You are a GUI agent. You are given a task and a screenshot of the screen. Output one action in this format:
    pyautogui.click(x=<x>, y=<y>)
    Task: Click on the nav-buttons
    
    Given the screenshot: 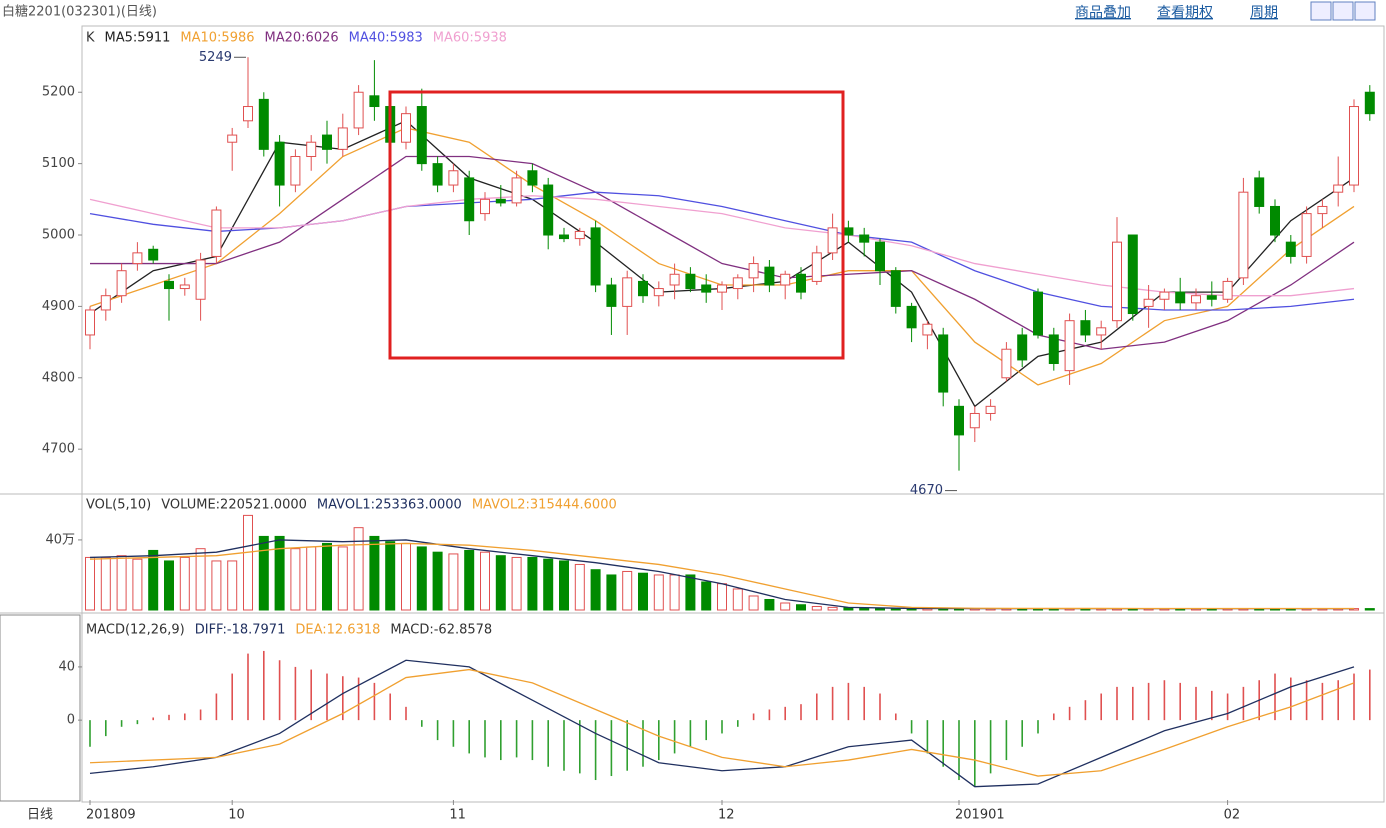 What is the action you would take?
    pyautogui.click(x=1343, y=11)
    